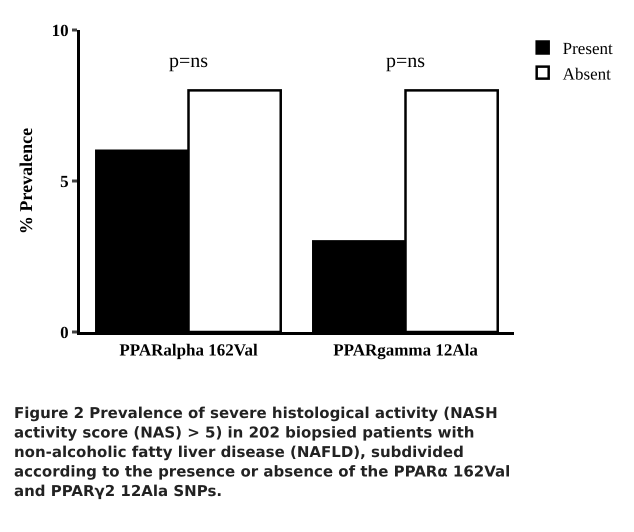 The height and width of the screenshot is (532, 634). What do you see at coordinates (405, 350) in the screenshot?
I see `x-tick-label: PPARgamma 12Ala` at bounding box center [405, 350].